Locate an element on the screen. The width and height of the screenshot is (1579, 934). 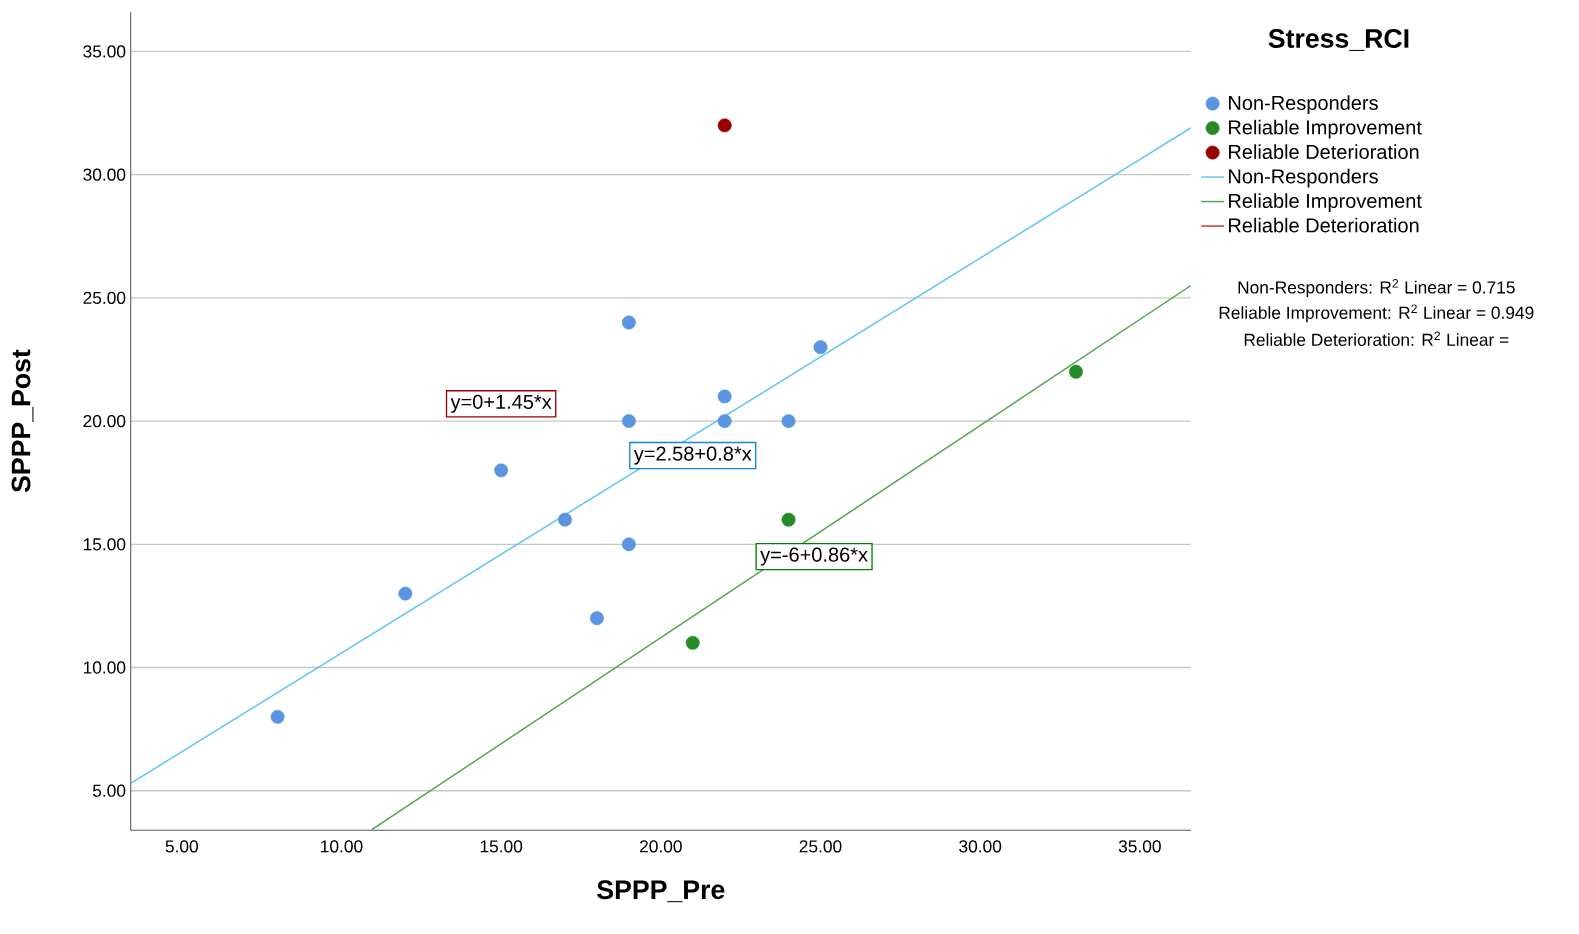
x-tick-label: 15.00 is located at coordinates (501, 846).